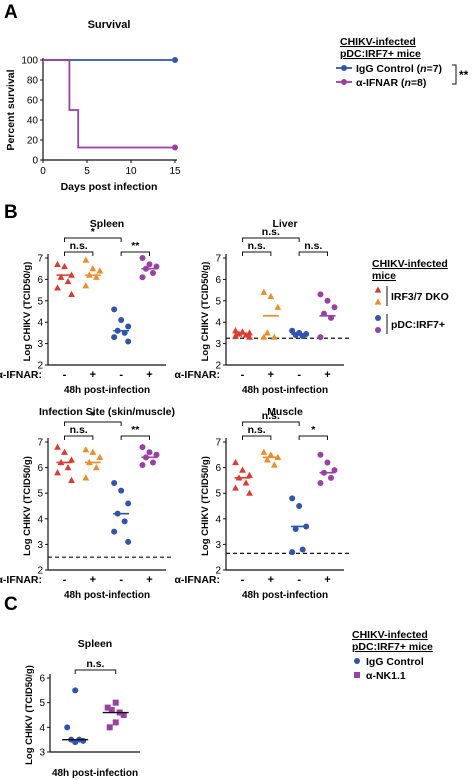 This screenshot has width=474, height=780. What do you see at coordinates (292, 330) in the screenshot?
I see `panel-b-liver-group3-point` at bounding box center [292, 330].